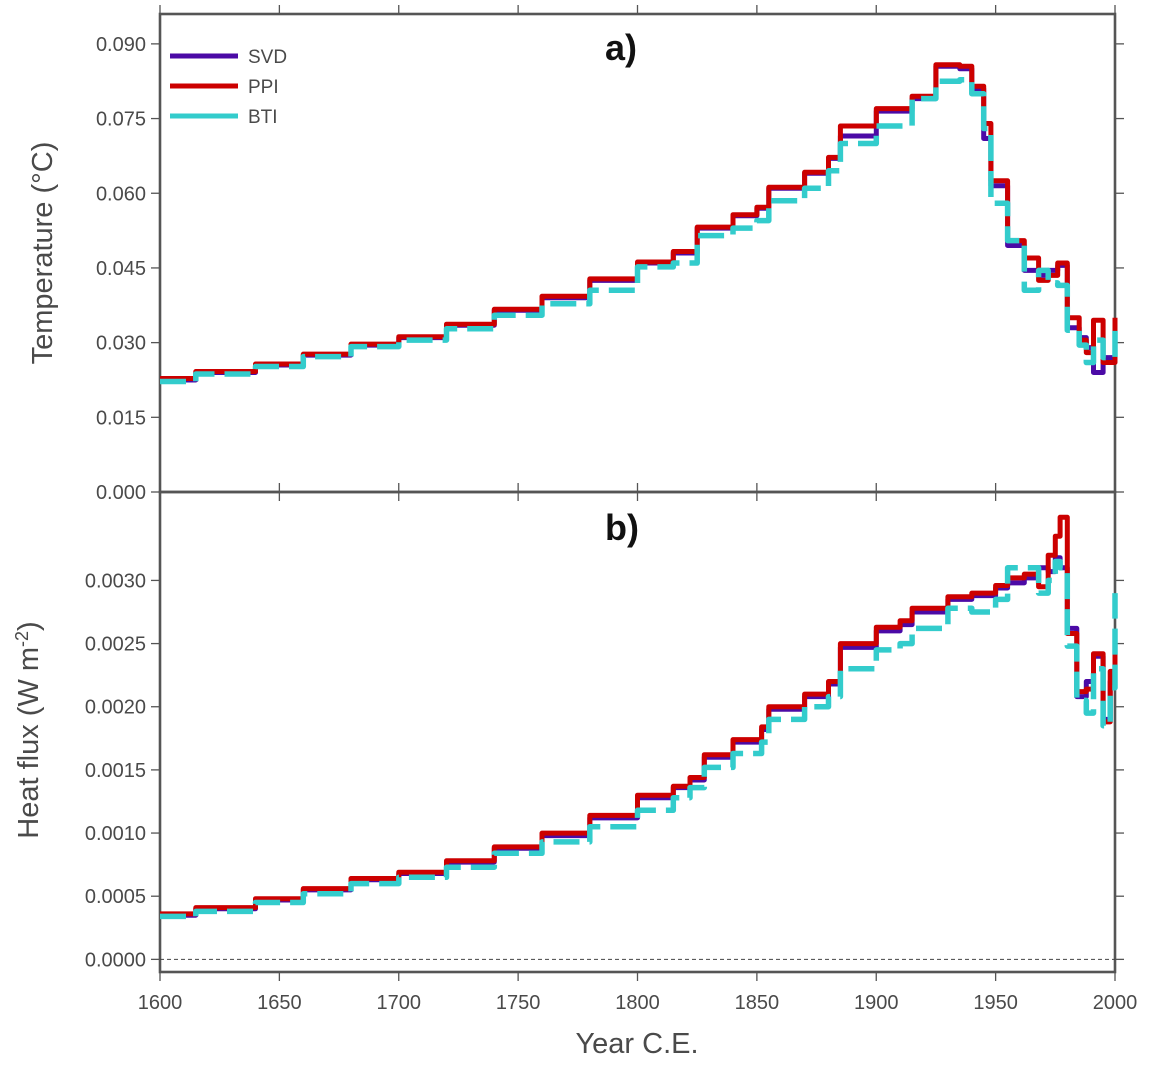 The height and width of the screenshot is (1066, 1150). What do you see at coordinates (121, 344) in the screenshot?
I see `y-tick-label-a-2: 0.030` at bounding box center [121, 344].